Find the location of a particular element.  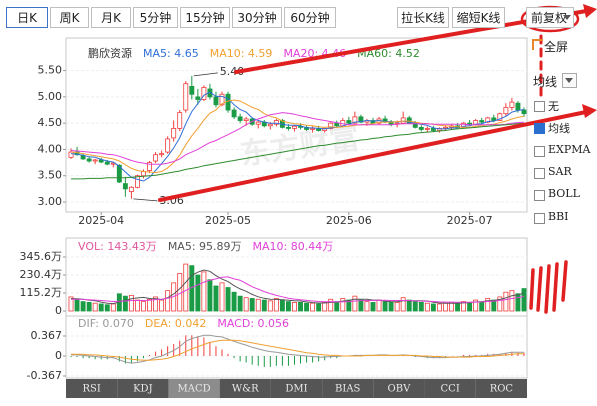

legend-entry: DIF: 0.070 is located at coordinates (106, 323).